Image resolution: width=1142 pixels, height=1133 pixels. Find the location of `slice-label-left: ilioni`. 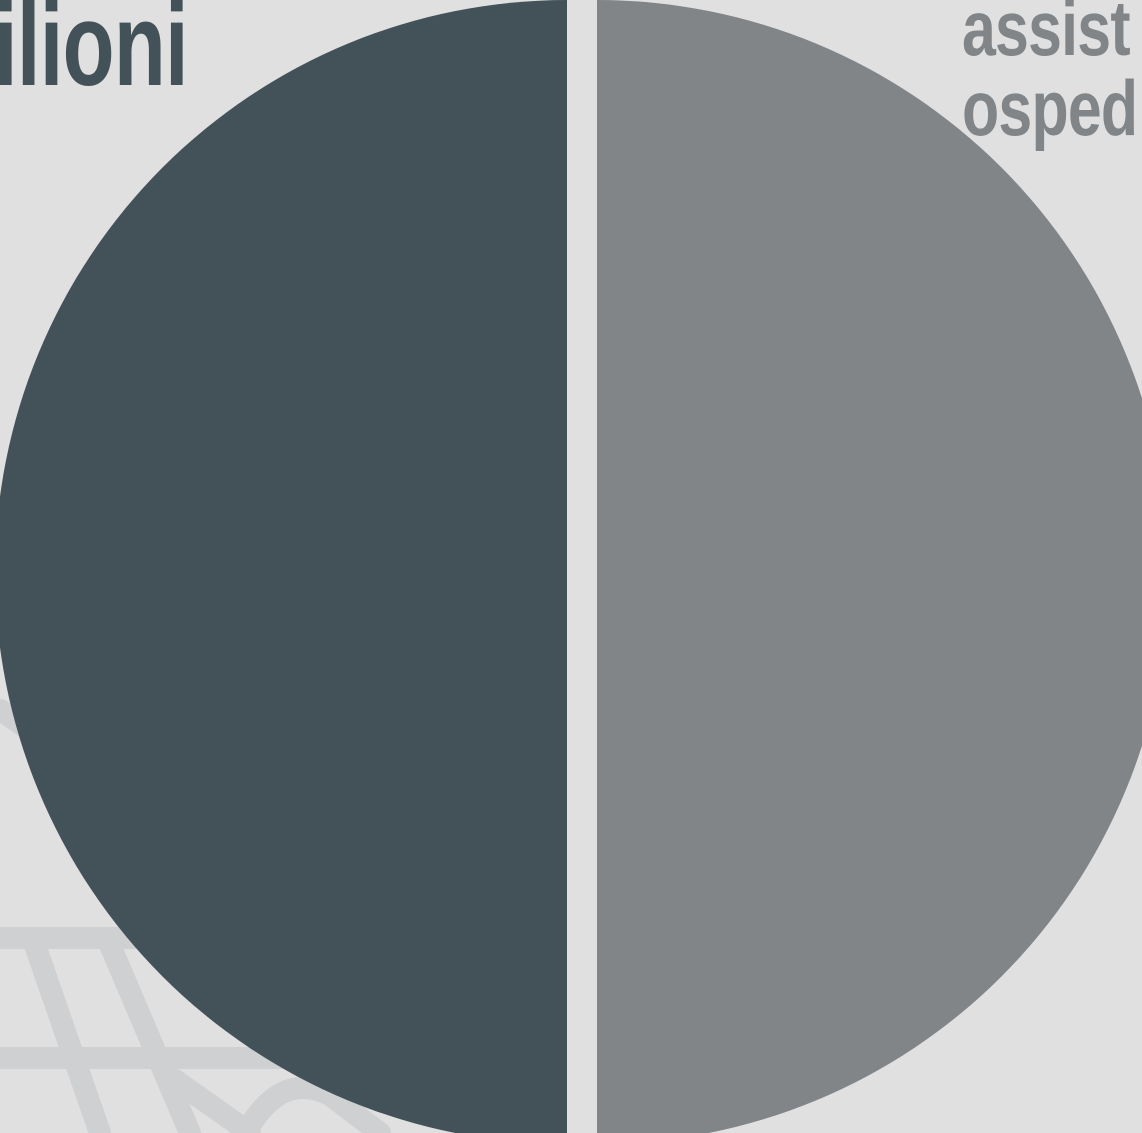

slice-label-left: ilioni is located at coordinates (94, 55).